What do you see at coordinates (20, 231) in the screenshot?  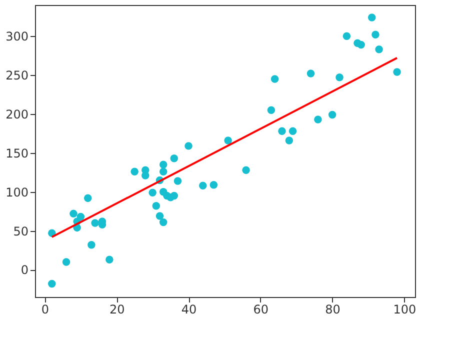 I see `y-tick-label: 50` at bounding box center [20, 231].